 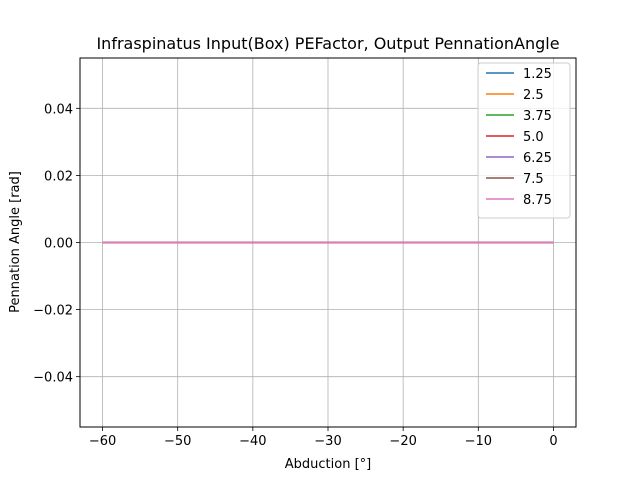 What do you see at coordinates (533, 137) in the screenshot?
I see `legend-label: 5.0` at bounding box center [533, 137].